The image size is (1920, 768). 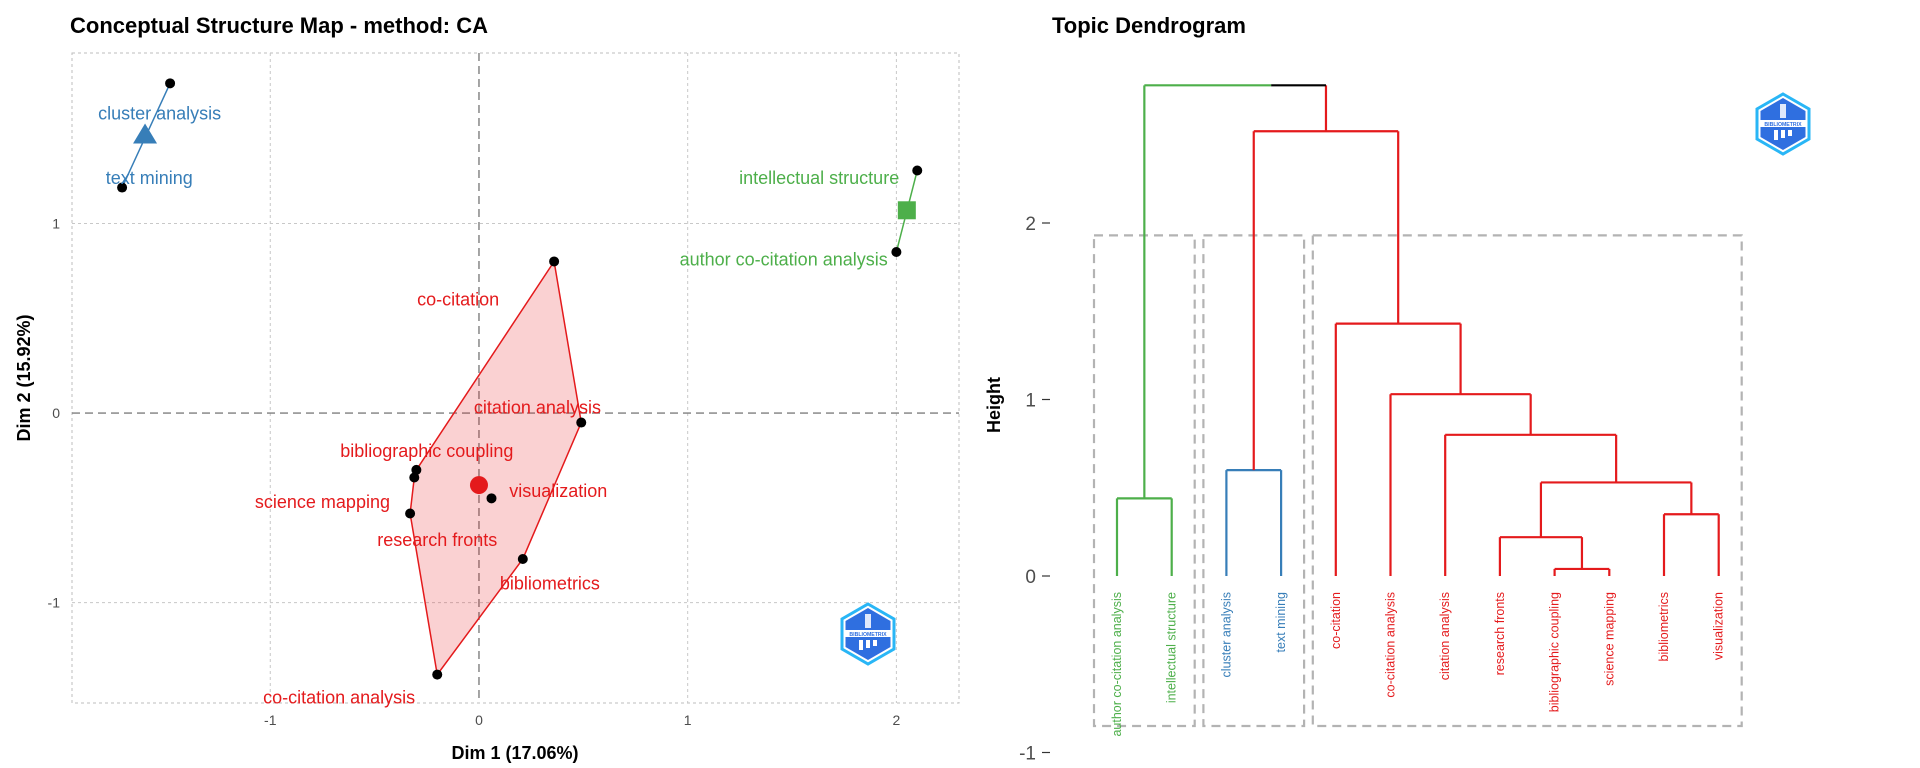 I want to click on ca-point-research-fronts, so click(x=414, y=477).